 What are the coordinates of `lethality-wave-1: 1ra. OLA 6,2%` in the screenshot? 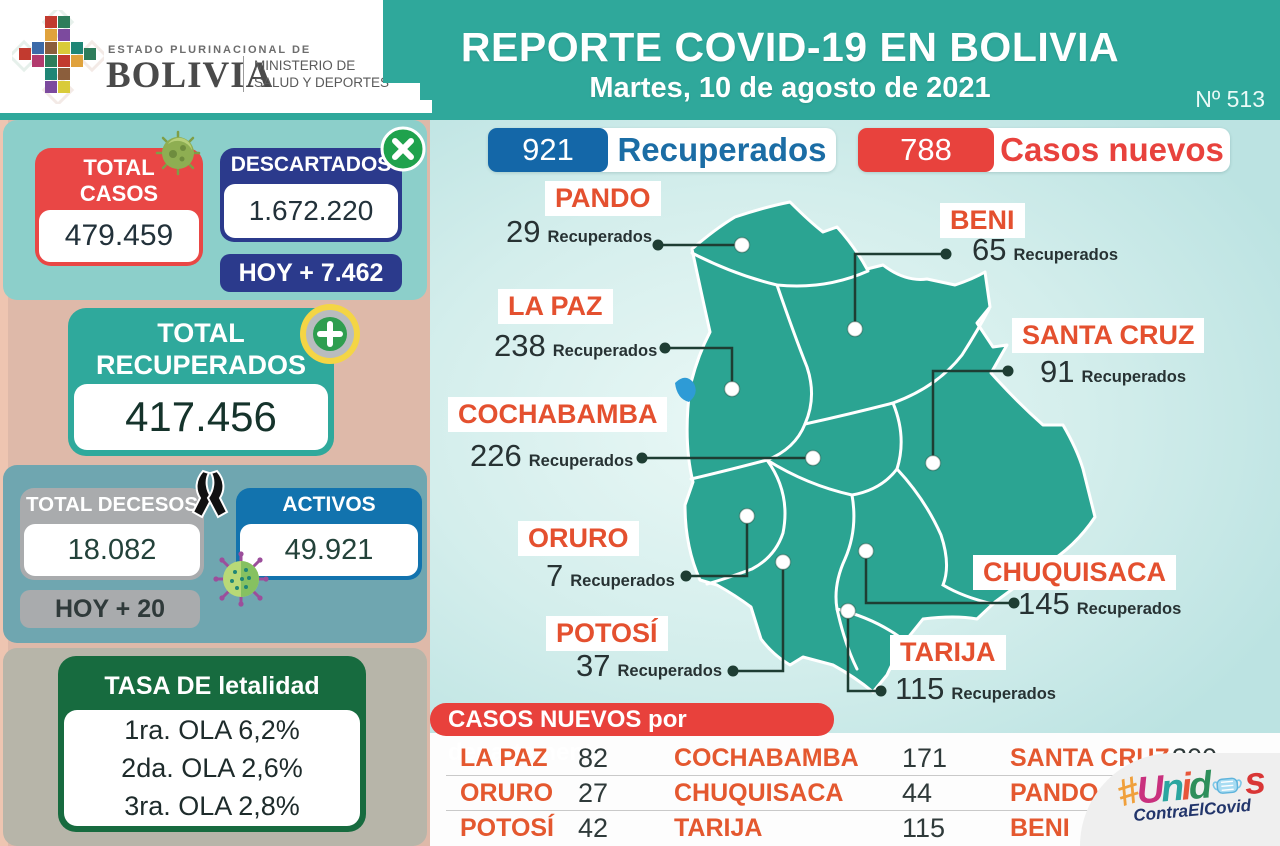 It's located at (212, 730).